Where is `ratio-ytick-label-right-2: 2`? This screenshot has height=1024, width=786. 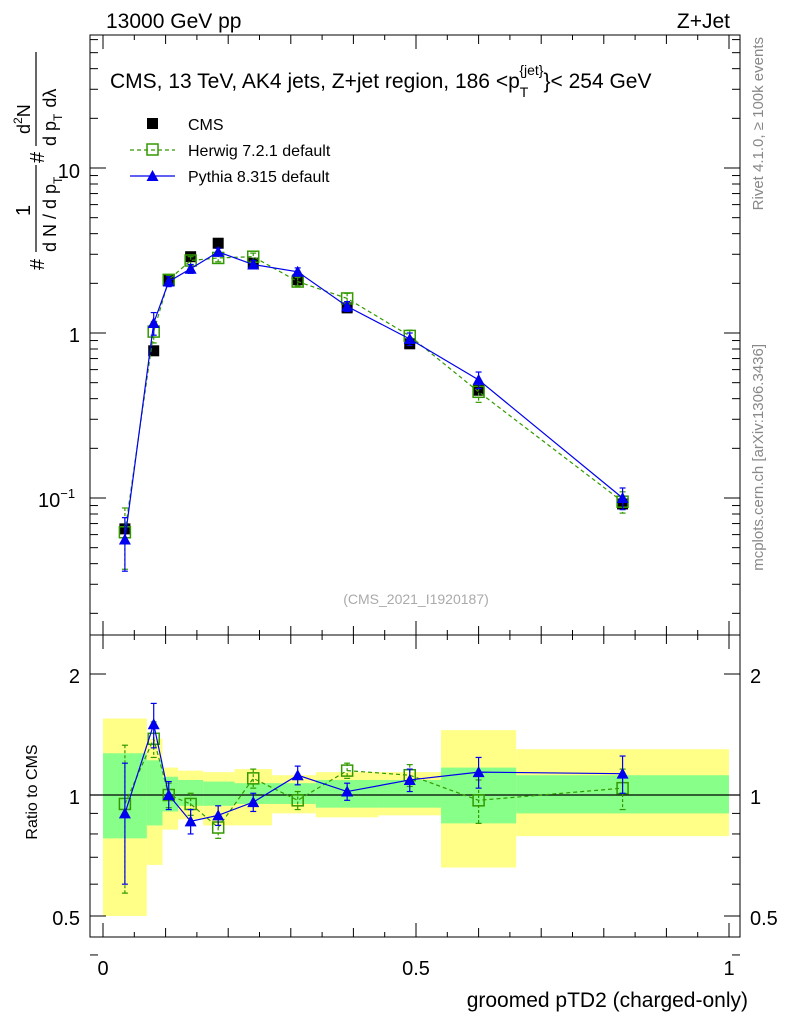 ratio-ytick-label-right-2: 2 is located at coordinates (755, 677).